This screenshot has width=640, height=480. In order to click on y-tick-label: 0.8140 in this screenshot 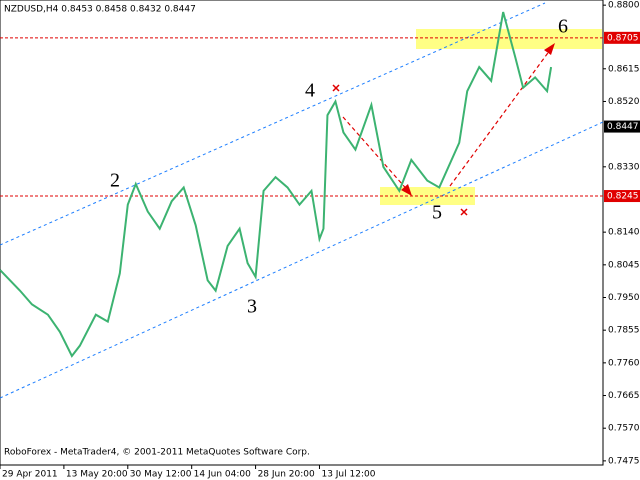, I will do `click(624, 233)`.